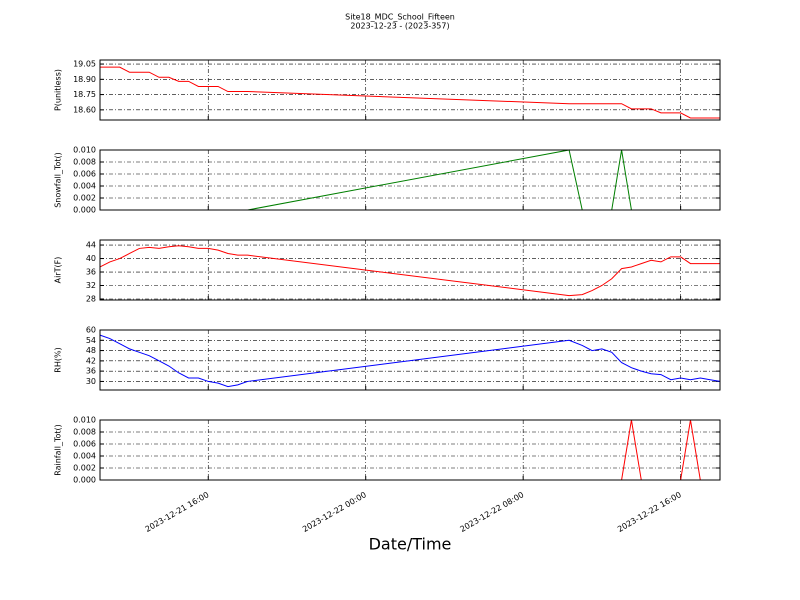 The image size is (800, 600). What do you see at coordinates (84, 109) in the screenshot?
I see `y-tick-label: 18.60` at bounding box center [84, 109].